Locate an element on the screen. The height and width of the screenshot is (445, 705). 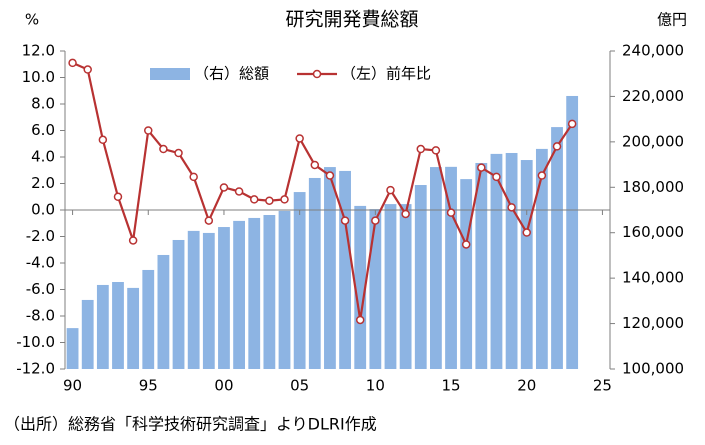
x-tick-label: 95 is located at coordinates (148, 386).